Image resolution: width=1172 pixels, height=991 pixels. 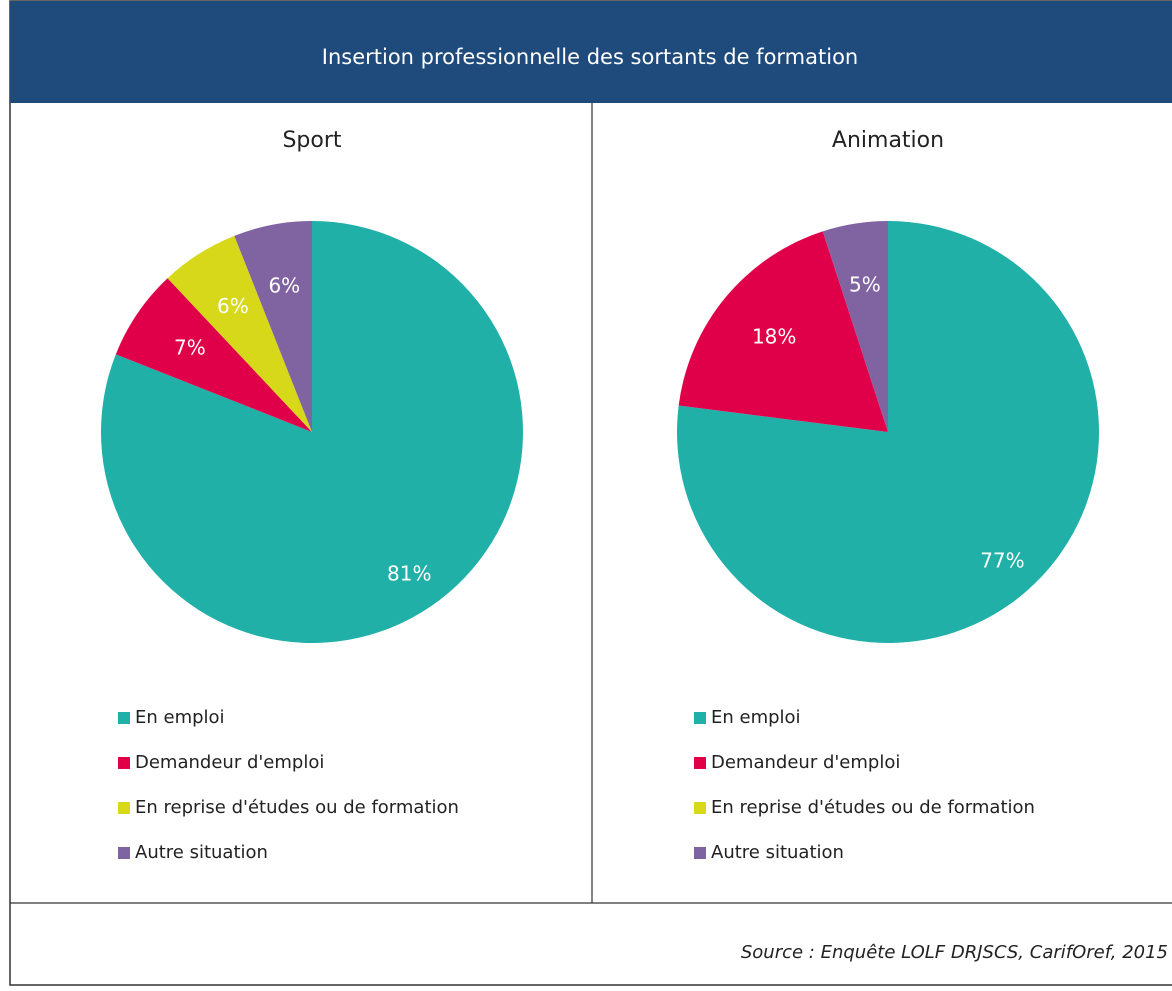 What do you see at coordinates (190, 347) in the screenshot?
I see `value-label: 7%` at bounding box center [190, 347].